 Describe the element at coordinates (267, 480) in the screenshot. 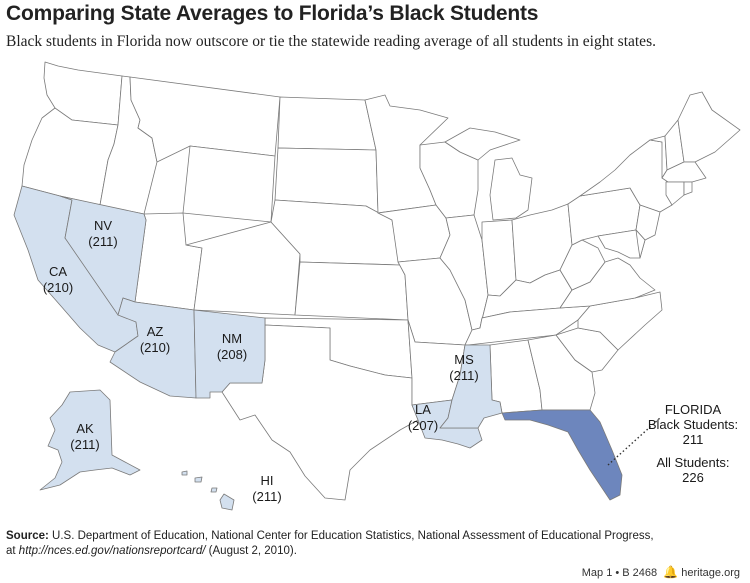

I see `label-hi-abbr: HI` at that location.